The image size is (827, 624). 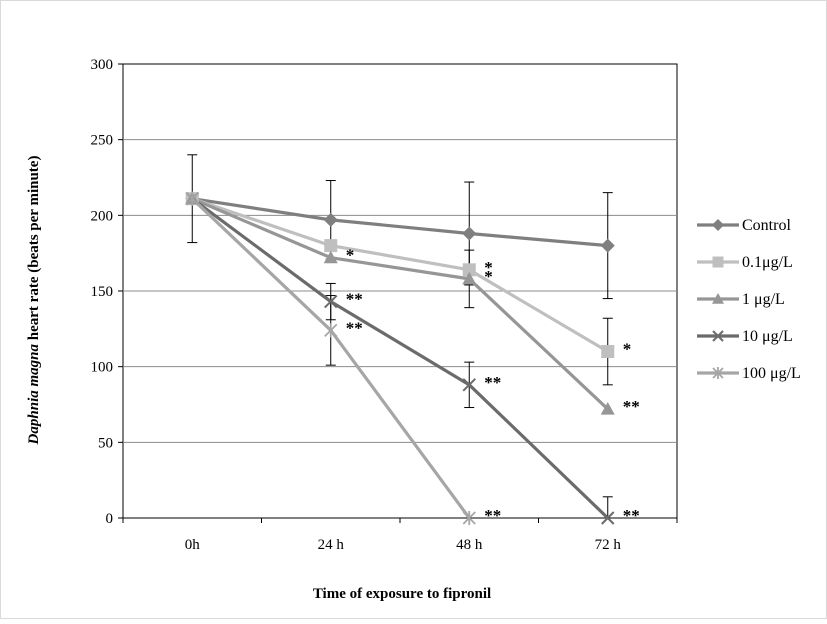 I want to click on legend-item: 1 μg/L, so click(x=741, y=299).